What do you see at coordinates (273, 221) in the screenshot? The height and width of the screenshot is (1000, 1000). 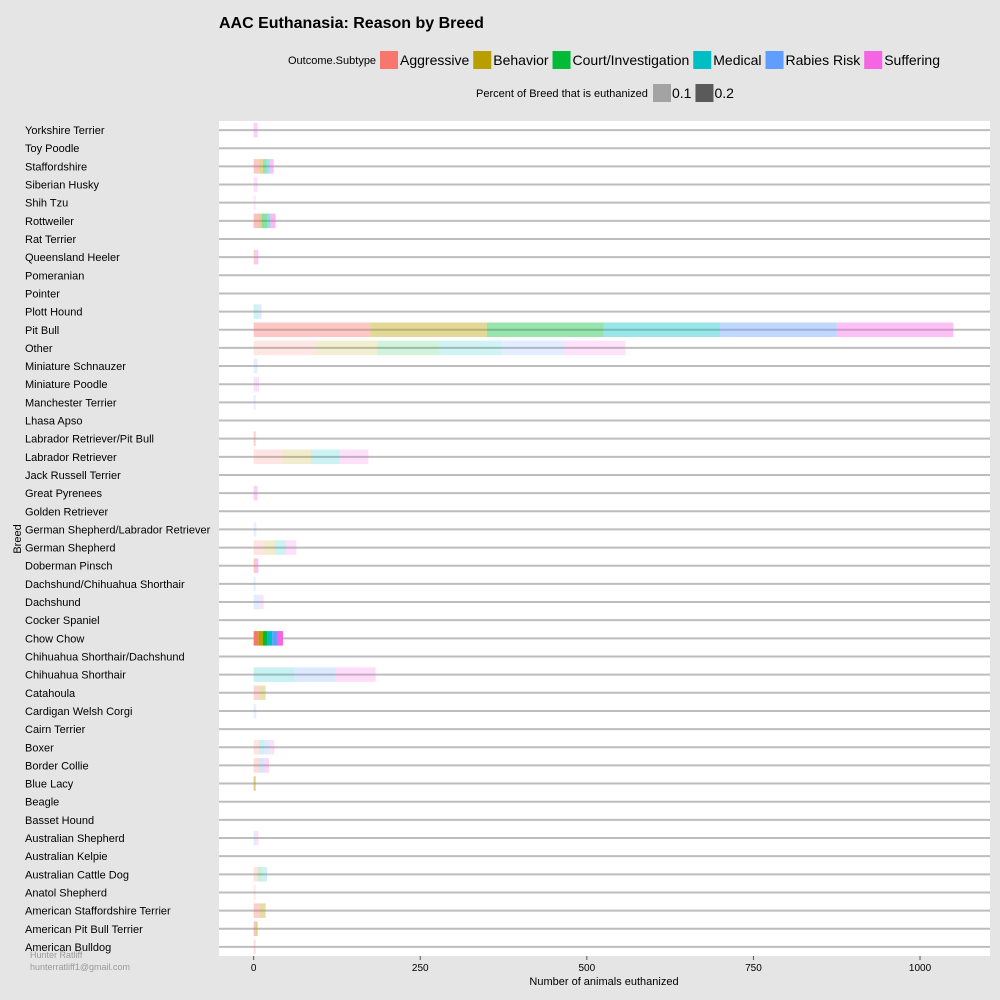 I see `bar-rottweiler-suffering` at bounding box center [273, 221].